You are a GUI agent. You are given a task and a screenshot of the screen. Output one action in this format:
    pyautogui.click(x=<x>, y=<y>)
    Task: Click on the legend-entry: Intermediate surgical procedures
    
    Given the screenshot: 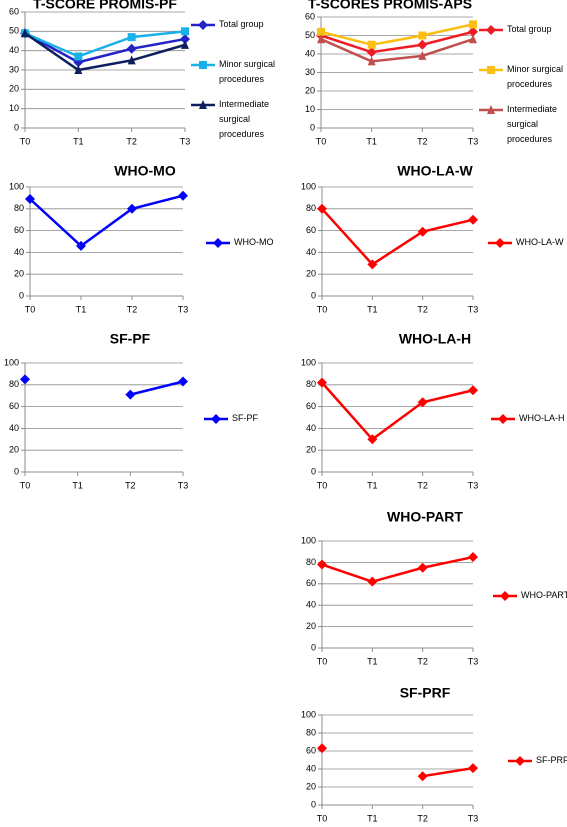 What is the action you would take?
    pyautogui.click(x=522, y=124)
    